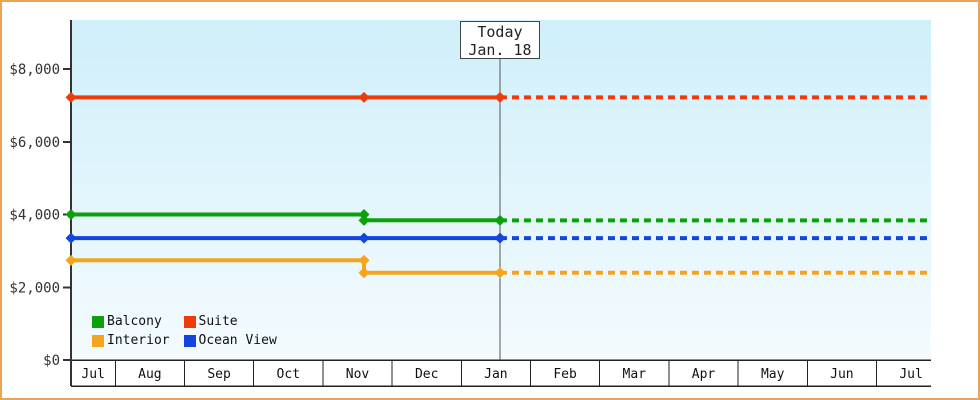  Describe the element at coordinates (189, 340) in the screenshot. I see `legend-swatch-oceanview` at that location.